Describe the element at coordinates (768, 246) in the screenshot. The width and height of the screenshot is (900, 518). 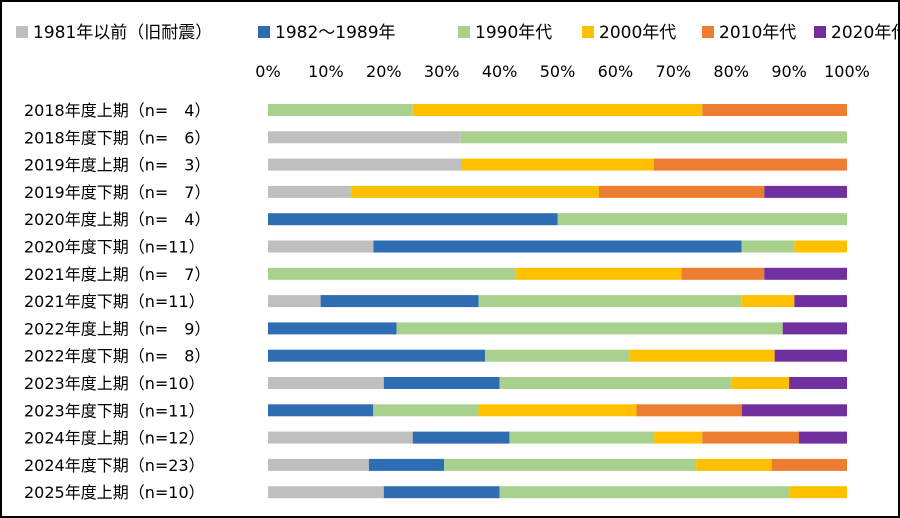
I see `bar-segment-r5-s2` at that location.